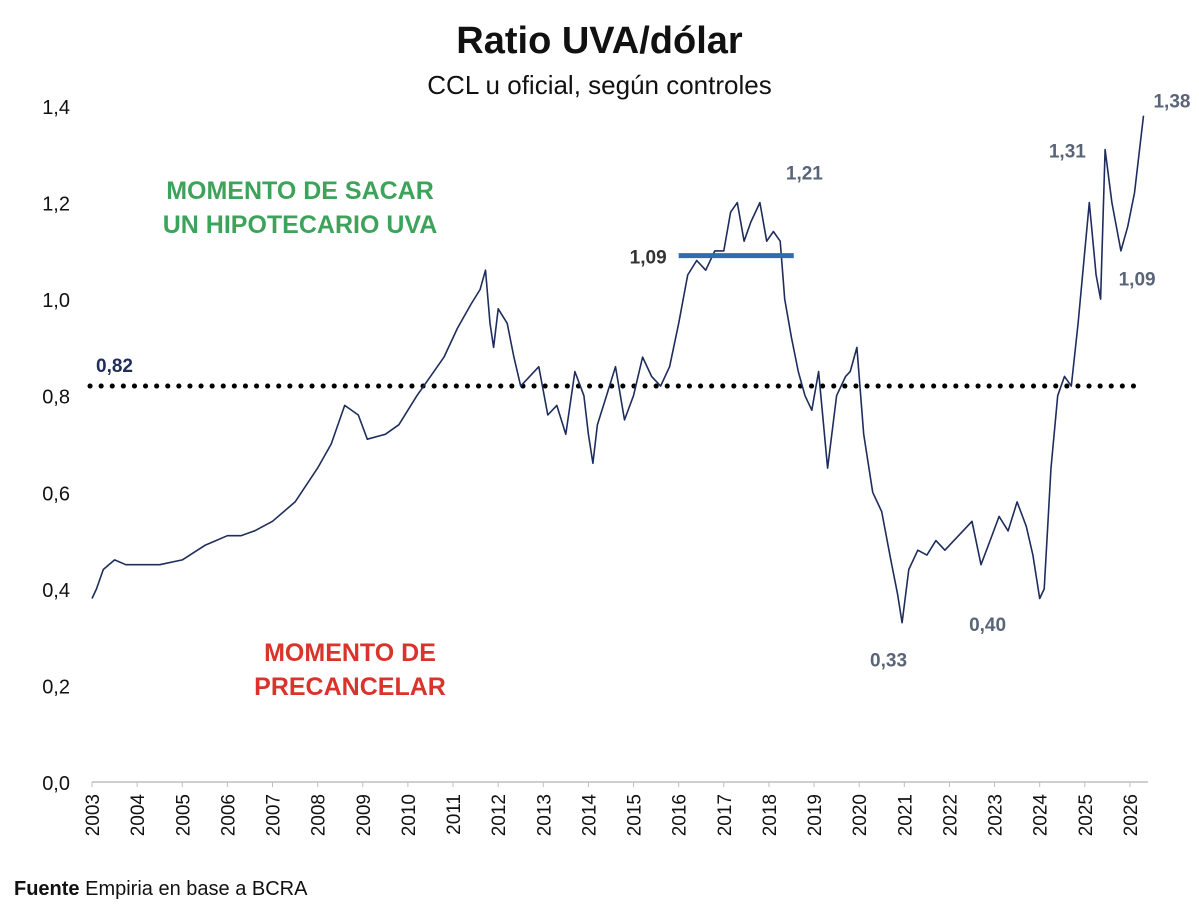  What do you see at coordinates (56, 591) in the screenshot?
I see `y-tick-label: 0,4` at bounding box center [56, 591].